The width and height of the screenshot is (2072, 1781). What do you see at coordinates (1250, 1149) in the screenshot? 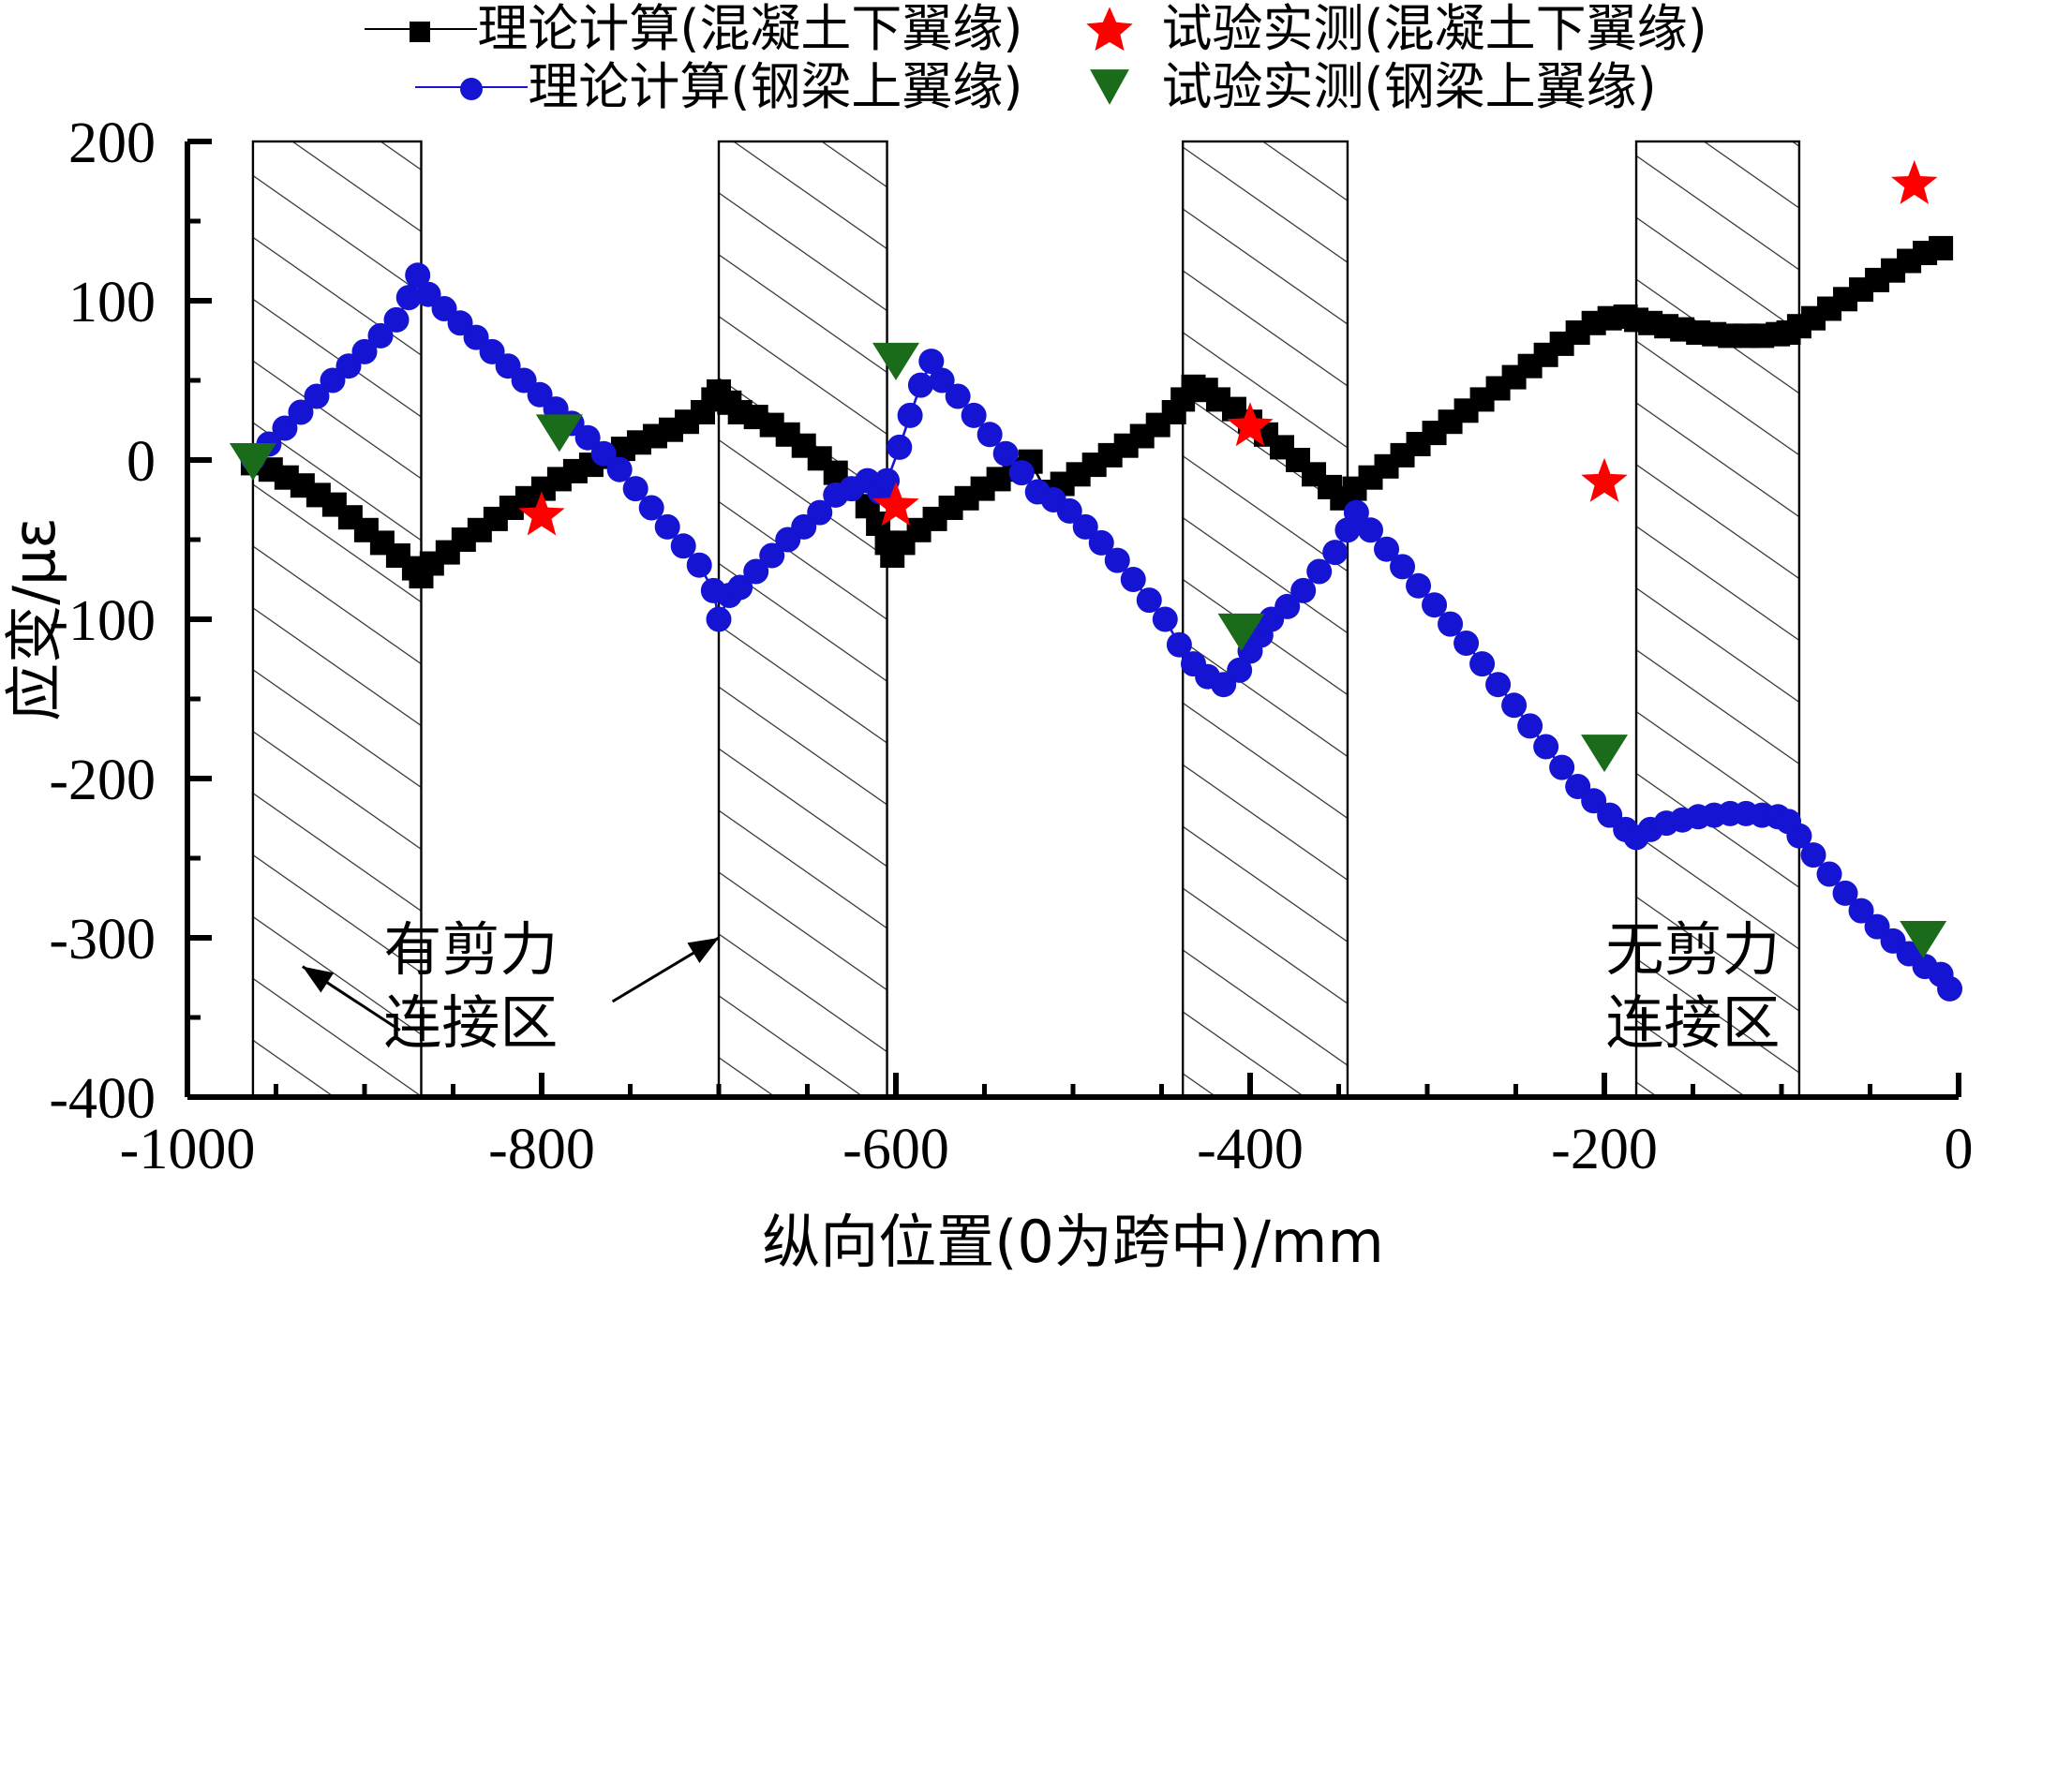
I see `x-tick-label: -400` at bounding box center [1250, 1149].